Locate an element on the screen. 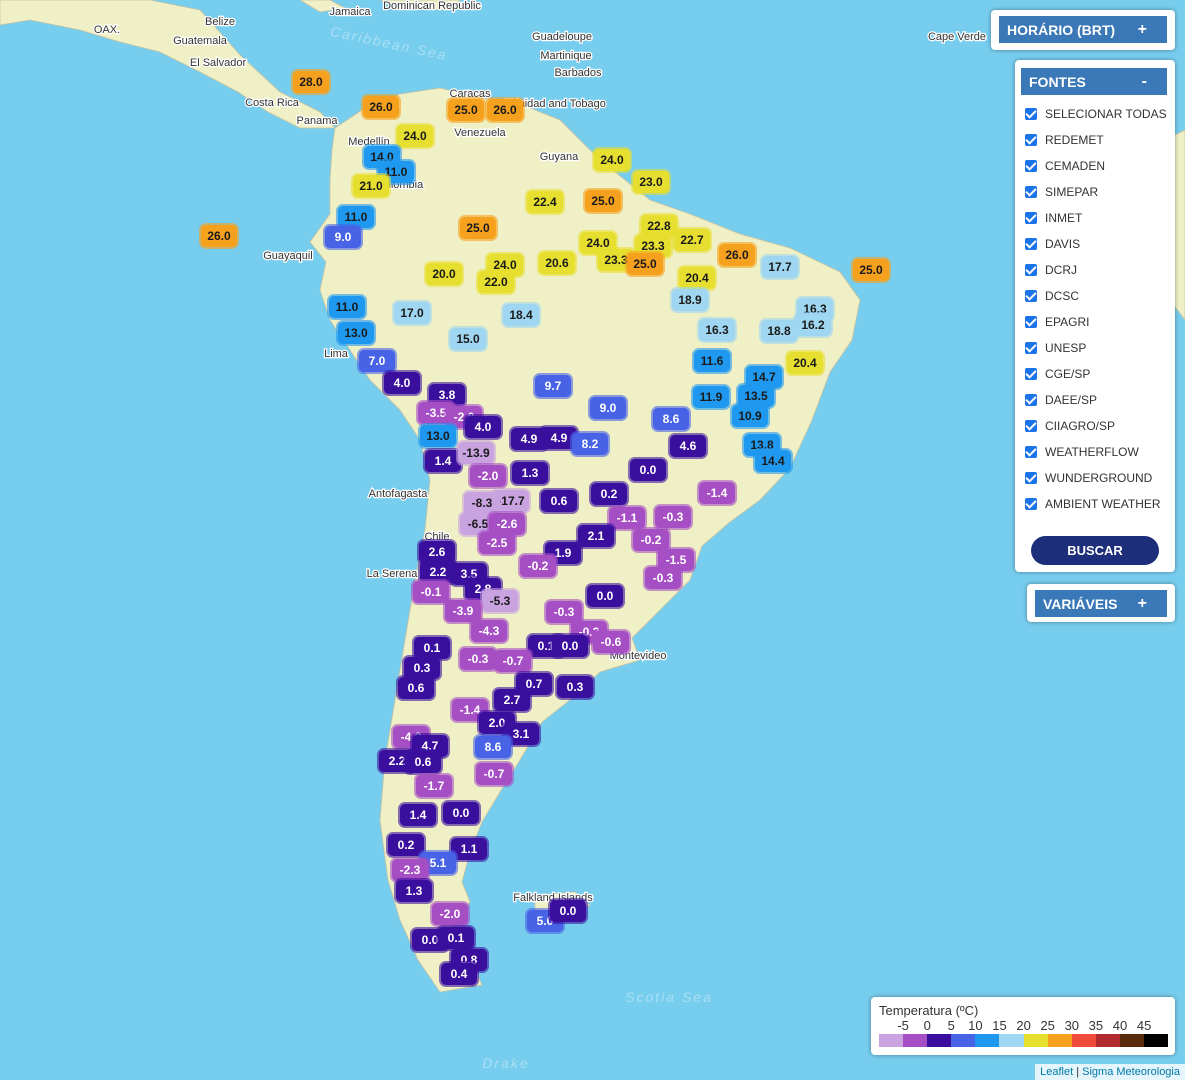 The width and height of the screenshot is (1185, 1080). station-marker: 17.0 is located at coordinates (412, 313).